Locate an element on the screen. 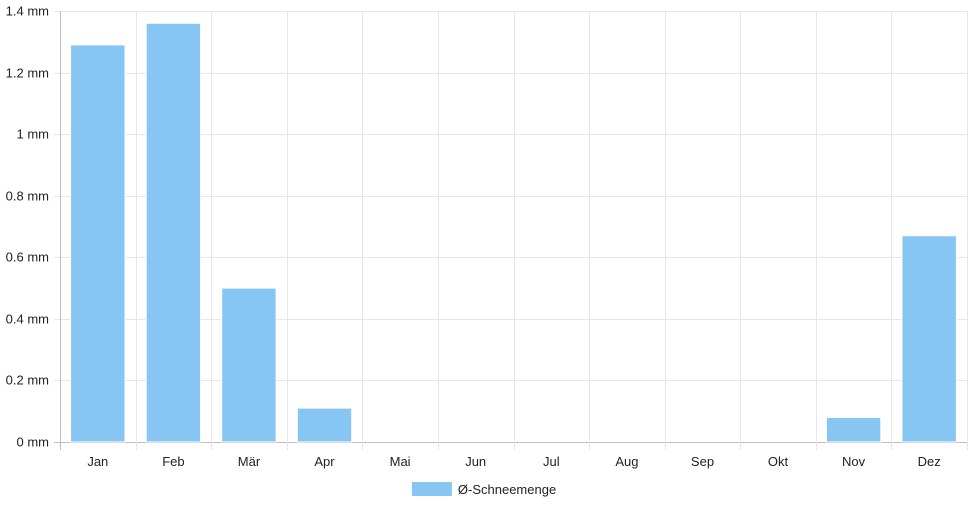 This screenshot has width=968, height=513. x-tick-label: Apr is located at coordinates (324, 461).